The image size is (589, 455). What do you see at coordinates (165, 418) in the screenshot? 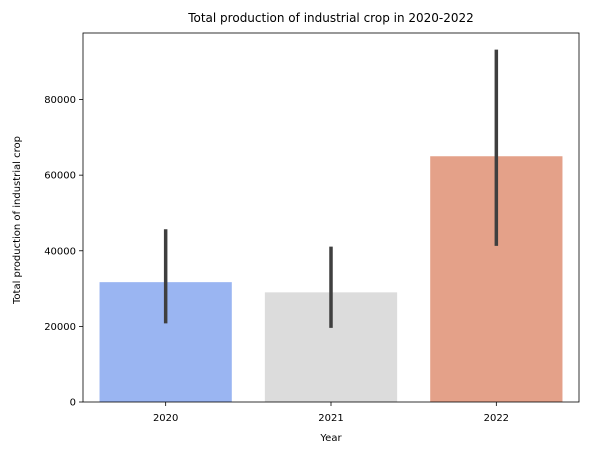
I see `x-tick-label-2020: 2020` at bounding box center [165, 418].